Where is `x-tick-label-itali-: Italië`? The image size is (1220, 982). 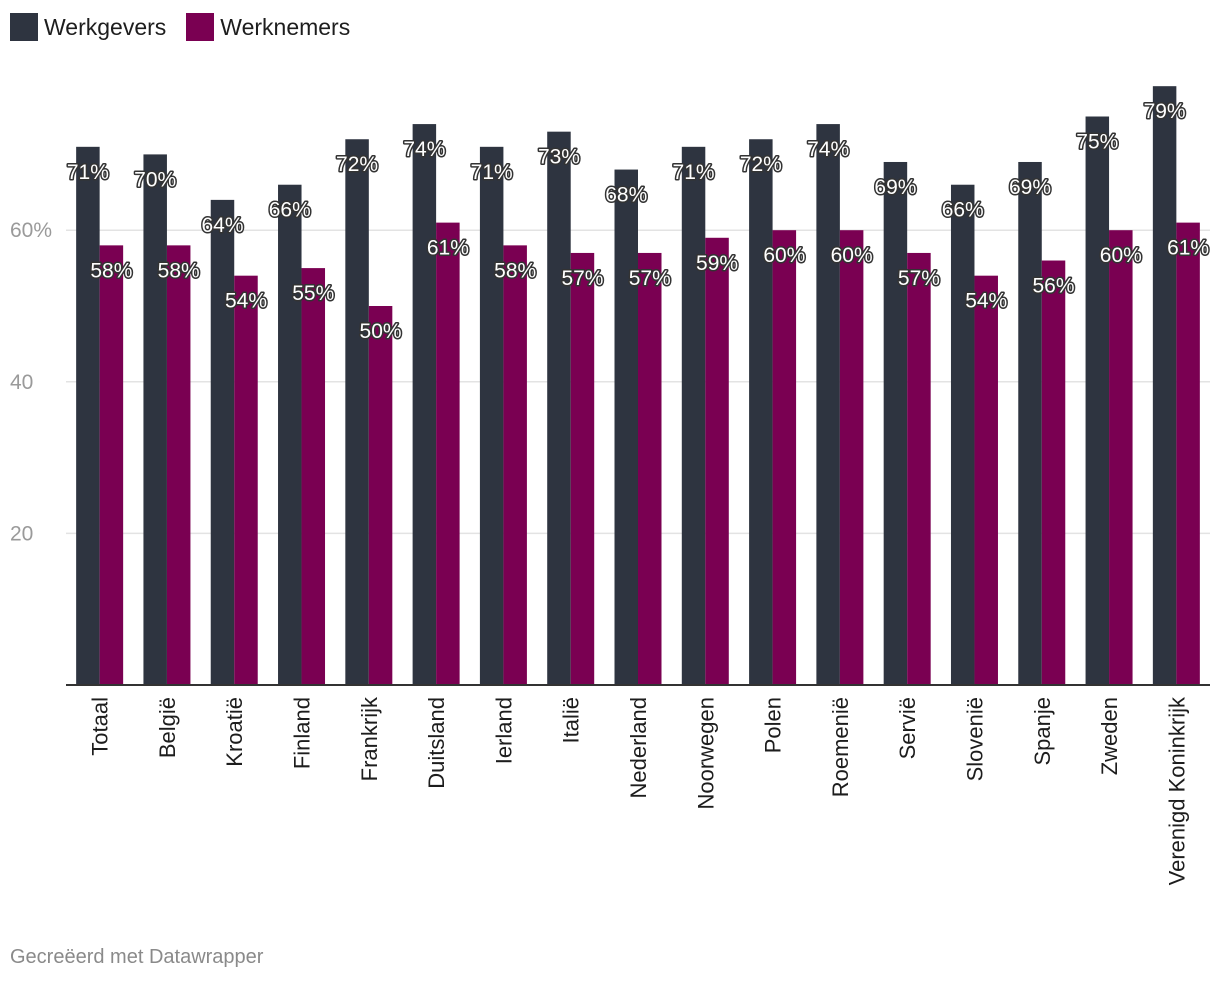 x-tick-label-itali-: Italië is located at coordinates (571, 720).